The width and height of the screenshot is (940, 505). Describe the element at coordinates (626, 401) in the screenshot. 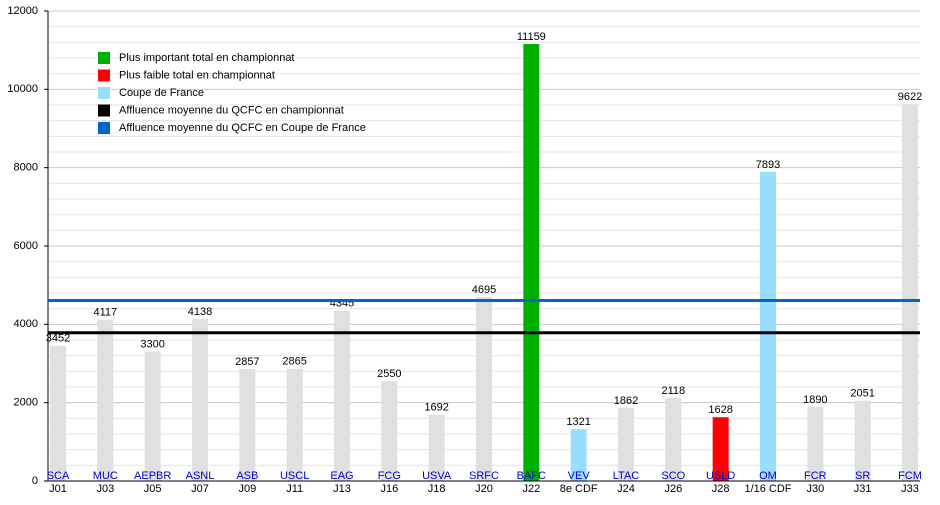

I see `value-label: 1862` at that location.